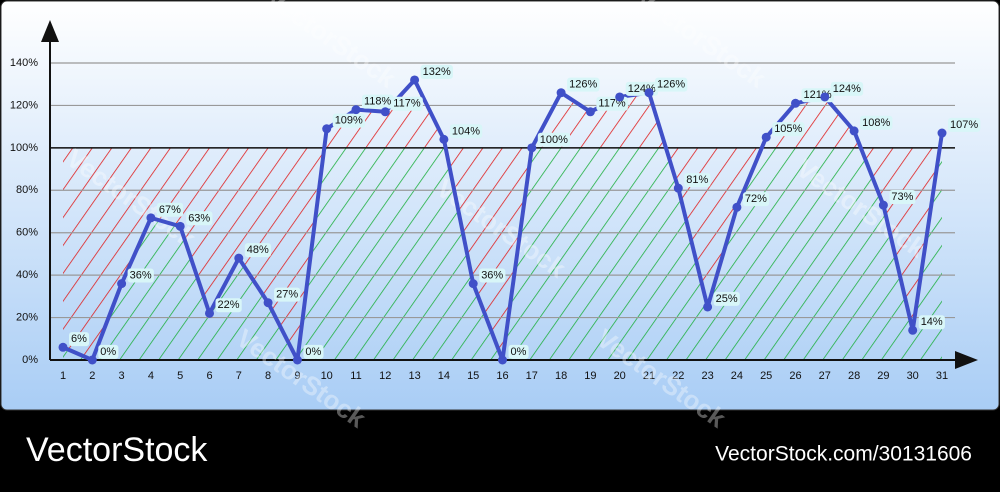 This screenshot has width=1000, height=492. What do you see at coordinates (756, 199) in the screenshot?
I see `value-label: 72%` at bounding box center [756, 199].